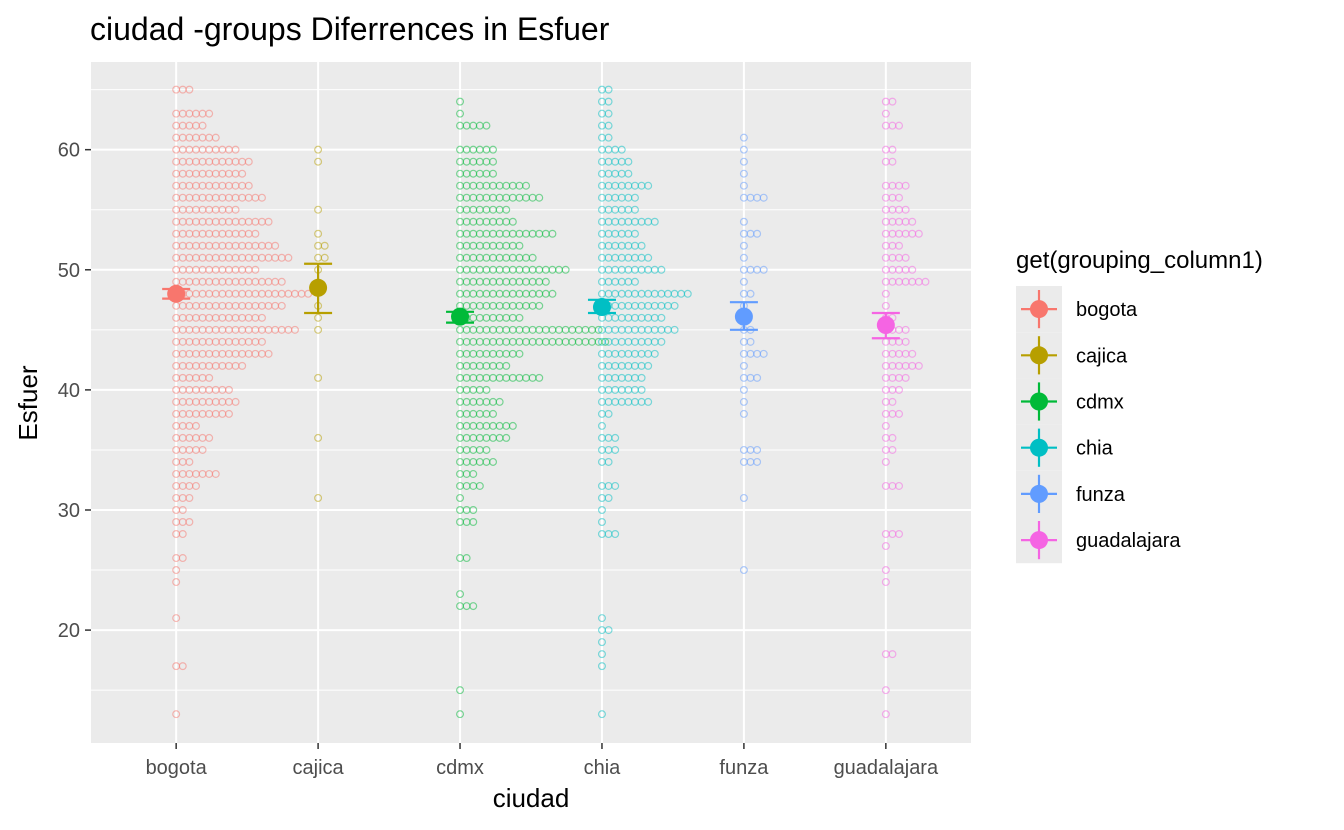 This screenshot has width=1344, height=830. What do you see at coordinates (1102, 356) in the screenshot?
I see `legend-label: cajica` at bounding box center [1102, 356].